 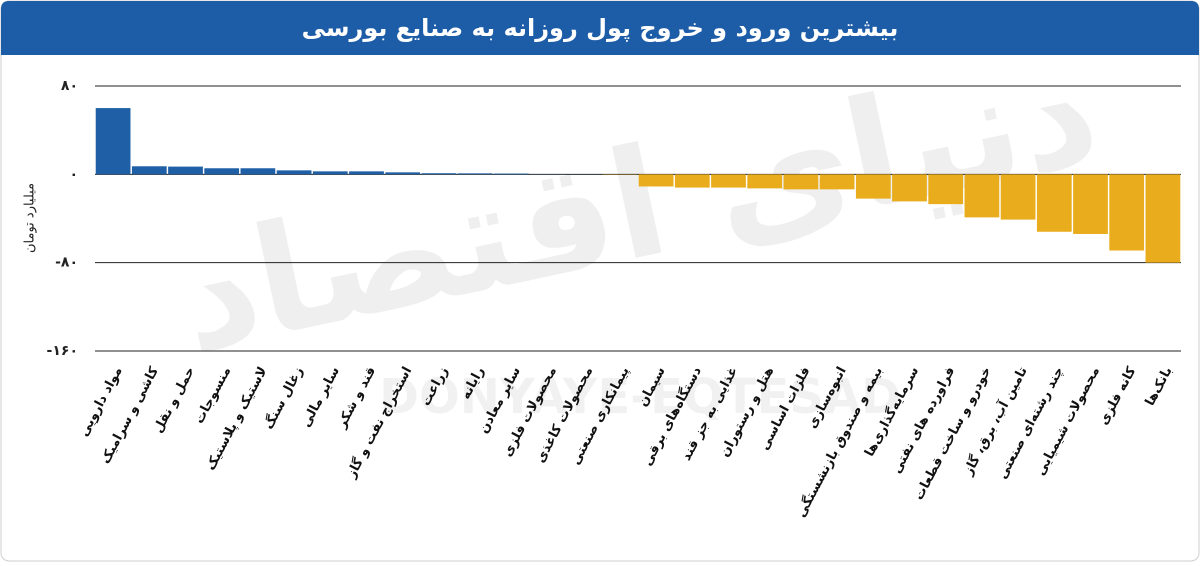 I want to click on y-tick-label: -۸۰, so click(x=66, y=263).